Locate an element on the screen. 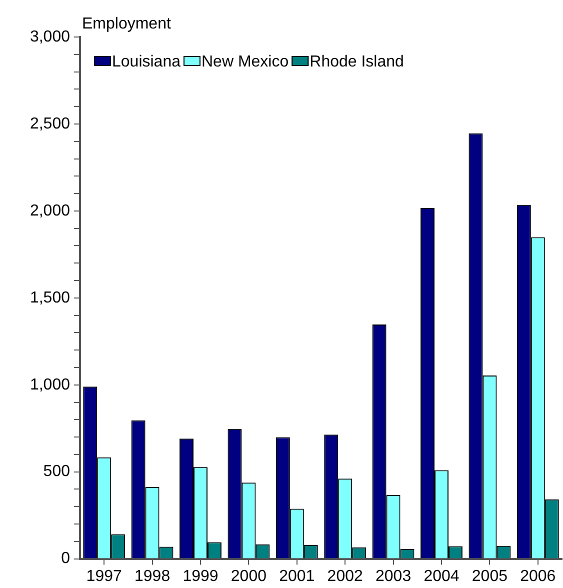 Image resolution: width=563 pixels, height=588 pixels. legend-label: Rhode Island is located at coordinates (357, 61).